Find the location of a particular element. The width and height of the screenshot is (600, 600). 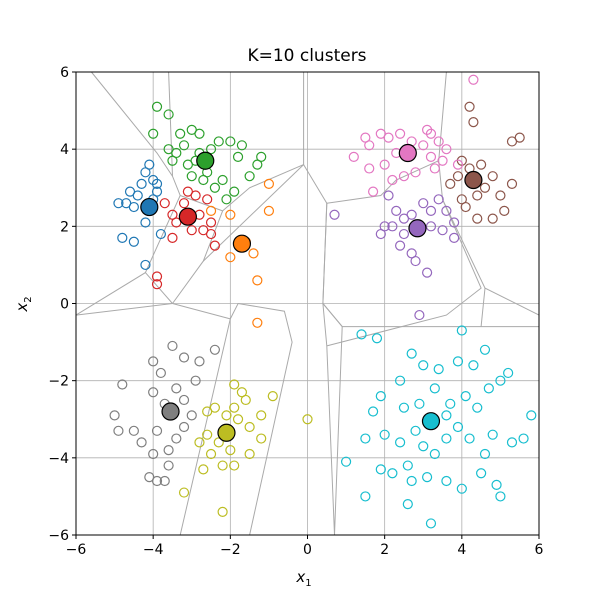

y-tick-label: 6 is located at coordinates (64, 73).